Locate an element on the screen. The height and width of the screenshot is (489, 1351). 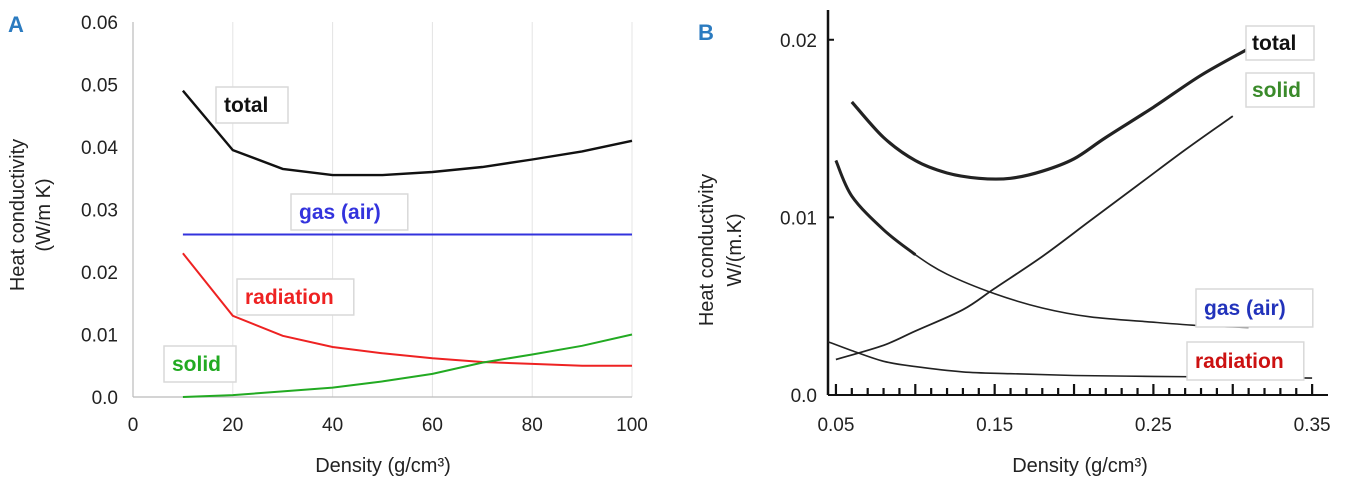
label-a-total-box is located at coordinates (252, 105).